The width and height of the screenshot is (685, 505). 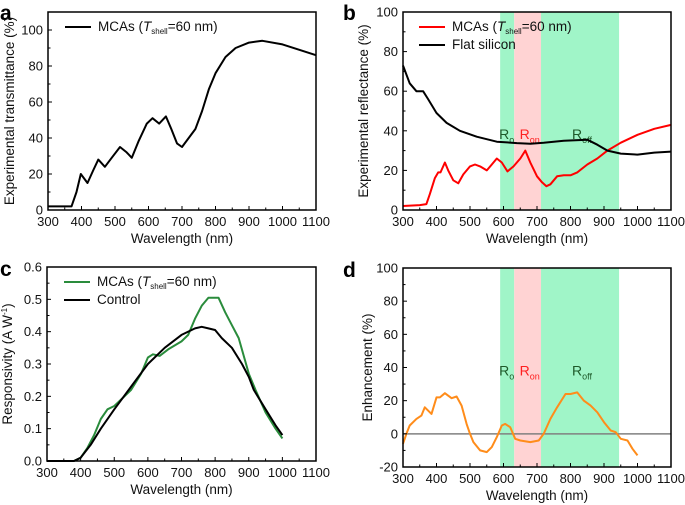 What do you see at coordinates (33, 428) in the screenshot?
I see `y-tick-label: 0.1` at bounding box center [33, 428].